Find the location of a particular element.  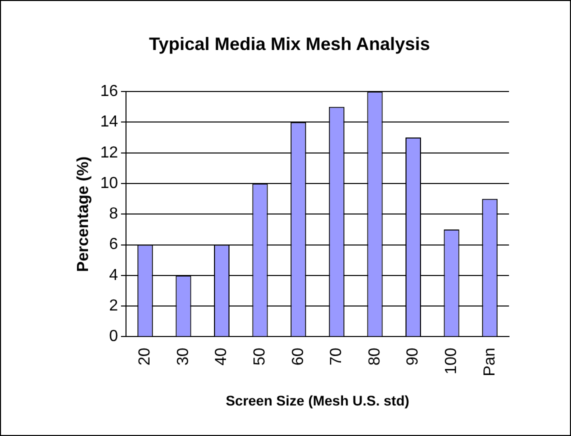

y-tick-label: 8 is located at coordinates (113, 214).